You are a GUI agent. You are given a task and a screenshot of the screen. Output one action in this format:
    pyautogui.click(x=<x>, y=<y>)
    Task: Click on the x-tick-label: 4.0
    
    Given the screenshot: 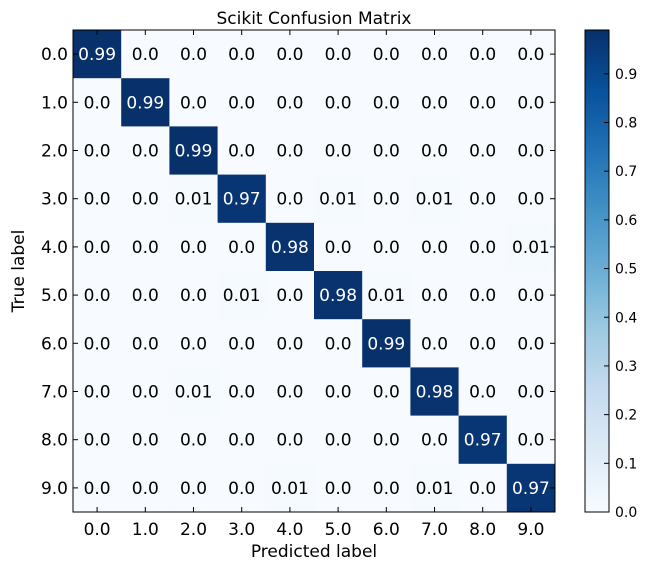 What is the action you would take?
    pyautogui.click(x=289, y=530)
    